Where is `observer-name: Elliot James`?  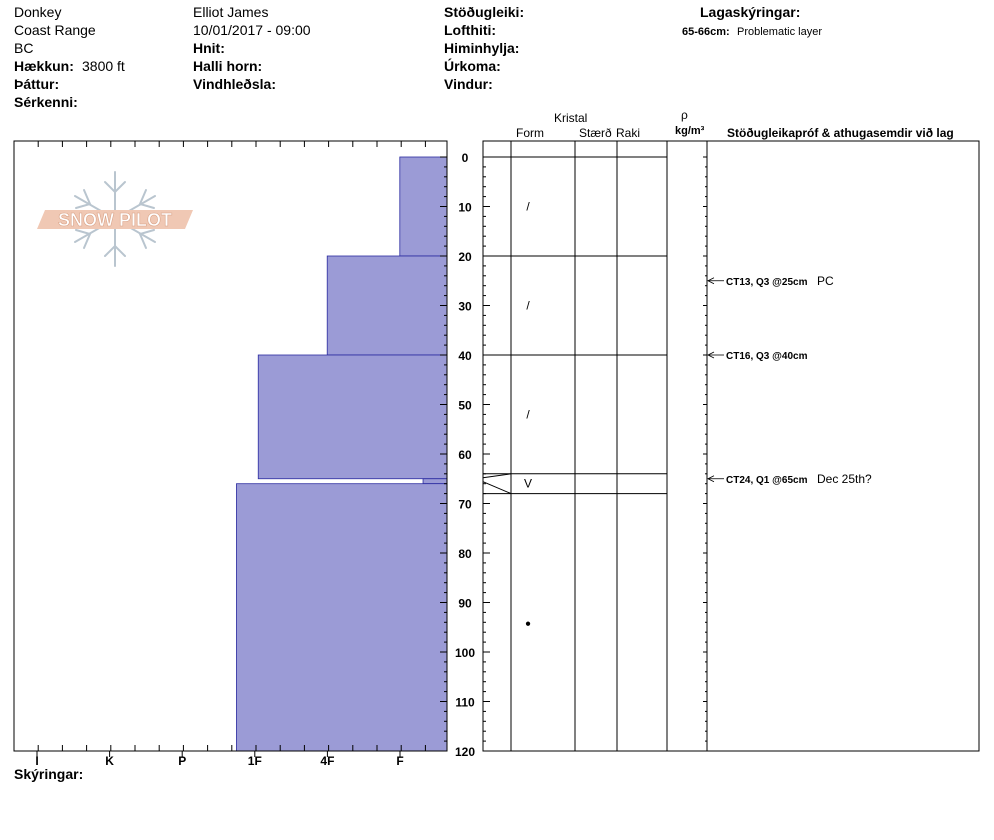
observer-name: Elliot James is located at coordinates (231, 12).